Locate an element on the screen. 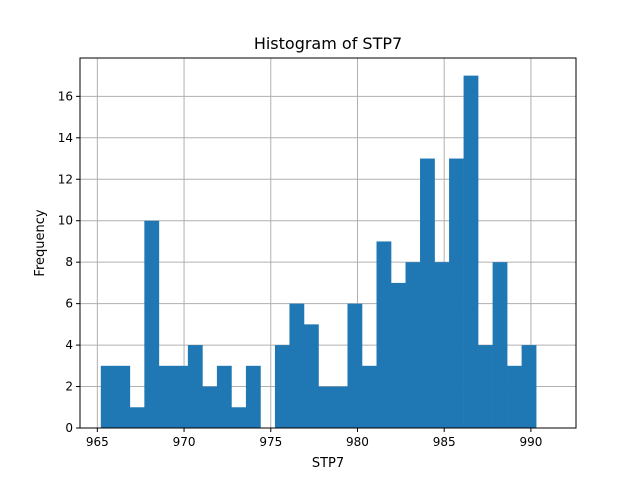 Image resolution: width=640 pixels, height=480 pixels. x-tick-label: 985 is located at coordinates (444, 442).